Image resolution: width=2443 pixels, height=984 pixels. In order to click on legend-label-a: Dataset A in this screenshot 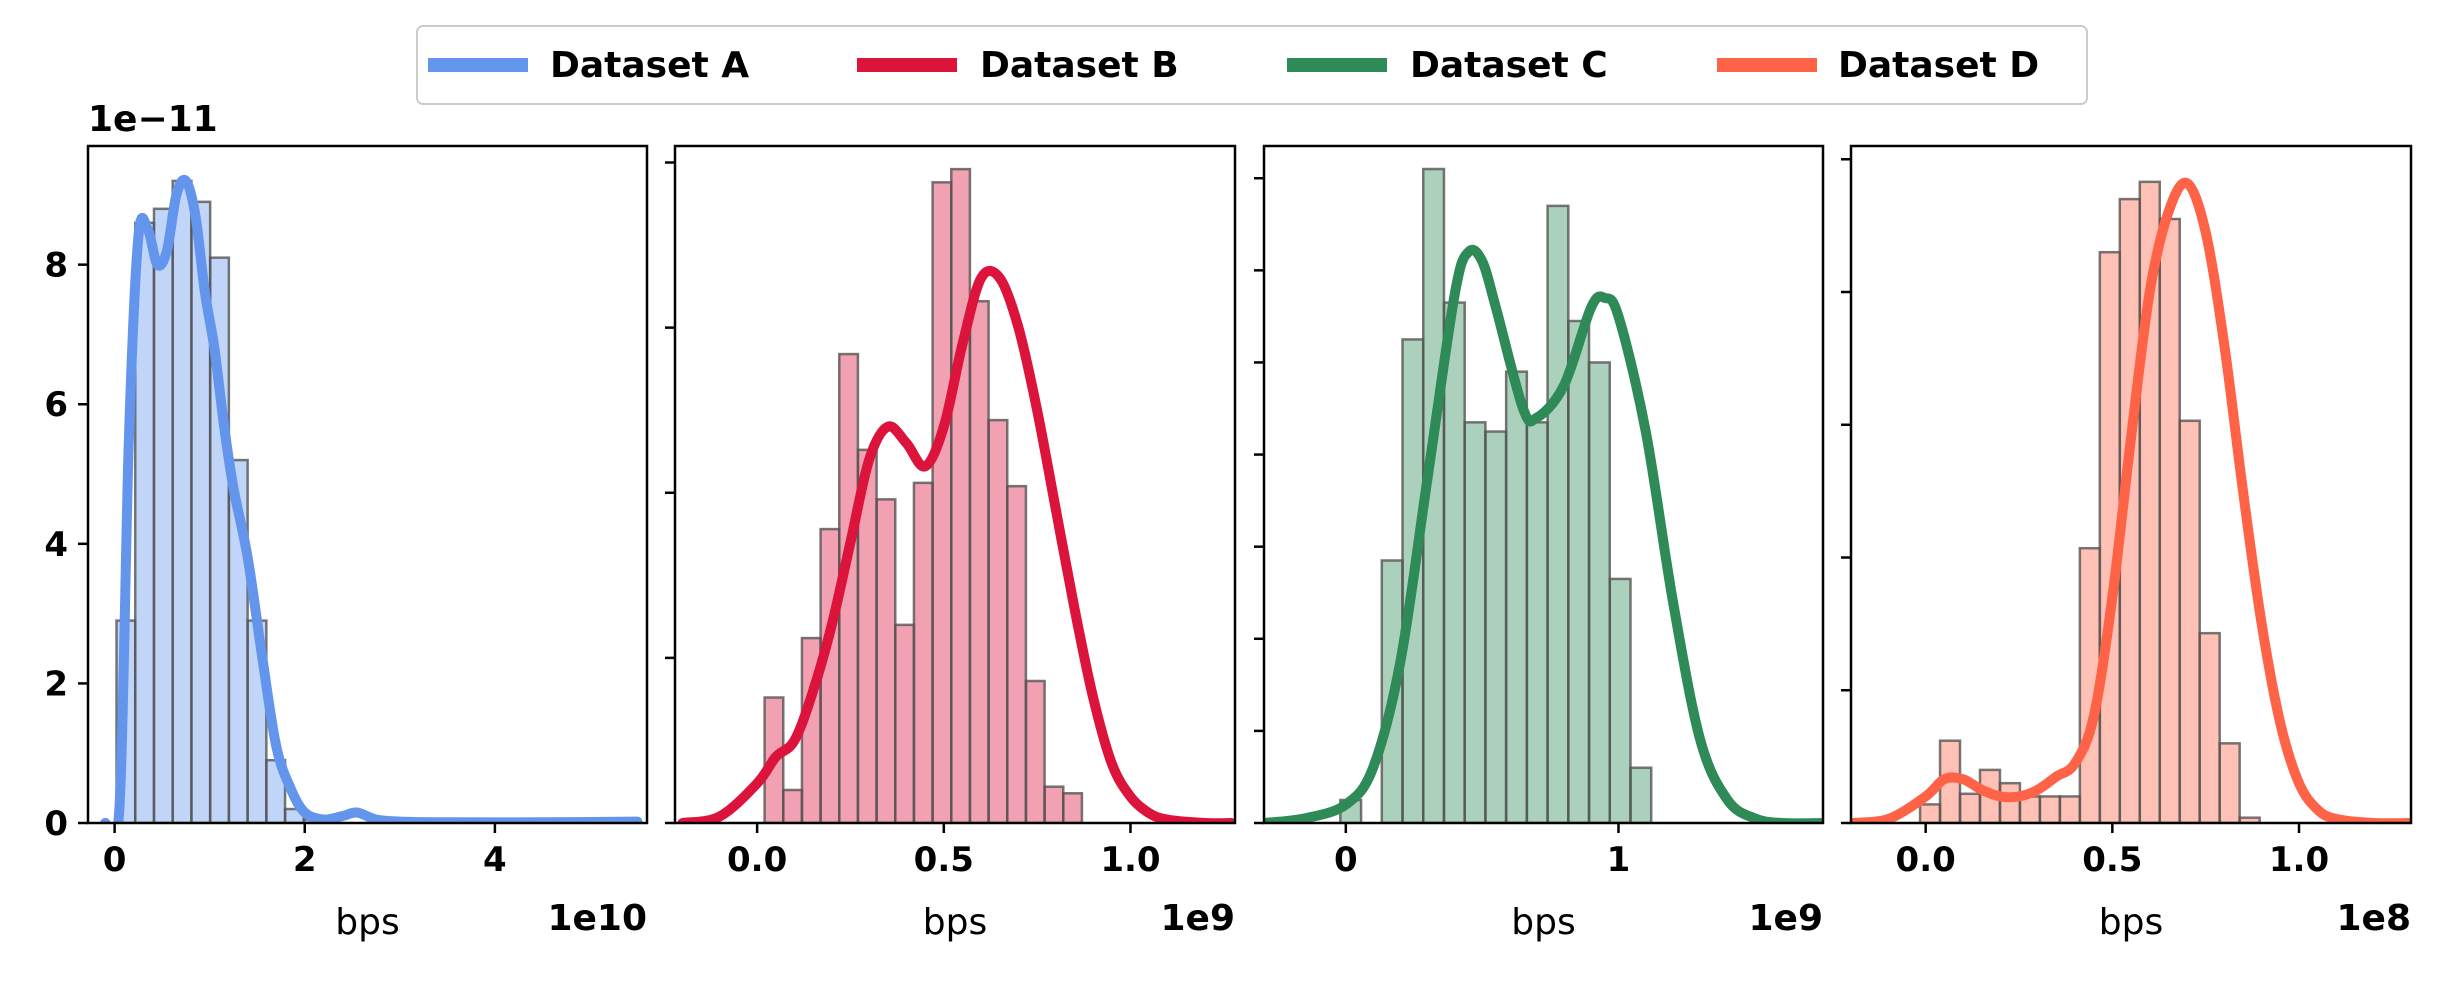, I will do `click(649, 65)`.